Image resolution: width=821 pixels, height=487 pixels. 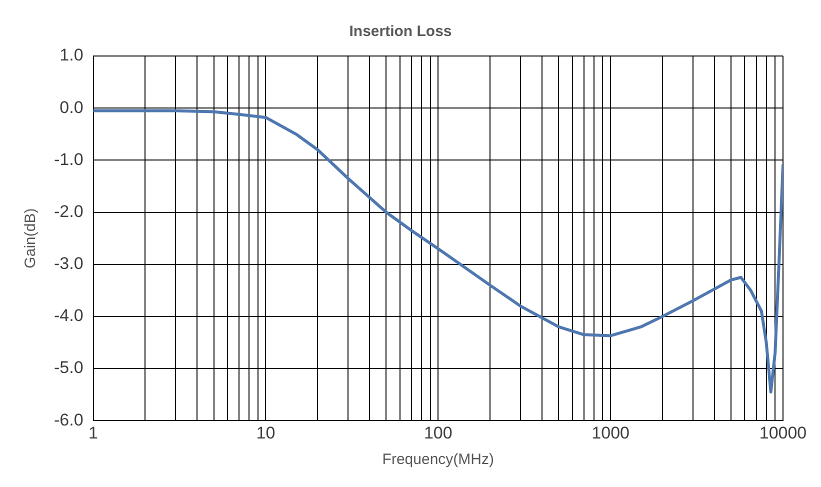 What do you see at coordinates (72, 55) in the screenshot?
I see `y-tick-label: 1.0` at bounding box center [72, 55].